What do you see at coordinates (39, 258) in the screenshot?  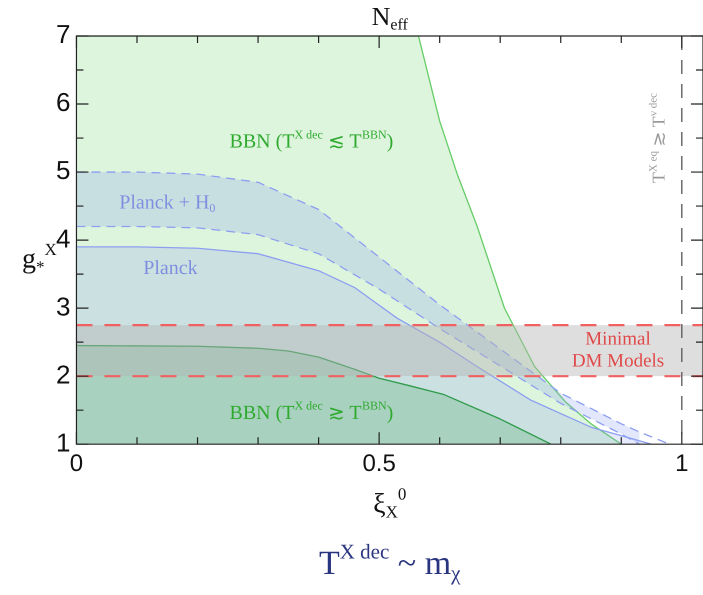 I see `y-axis-title: g*X` at bounding box center [39, 258].